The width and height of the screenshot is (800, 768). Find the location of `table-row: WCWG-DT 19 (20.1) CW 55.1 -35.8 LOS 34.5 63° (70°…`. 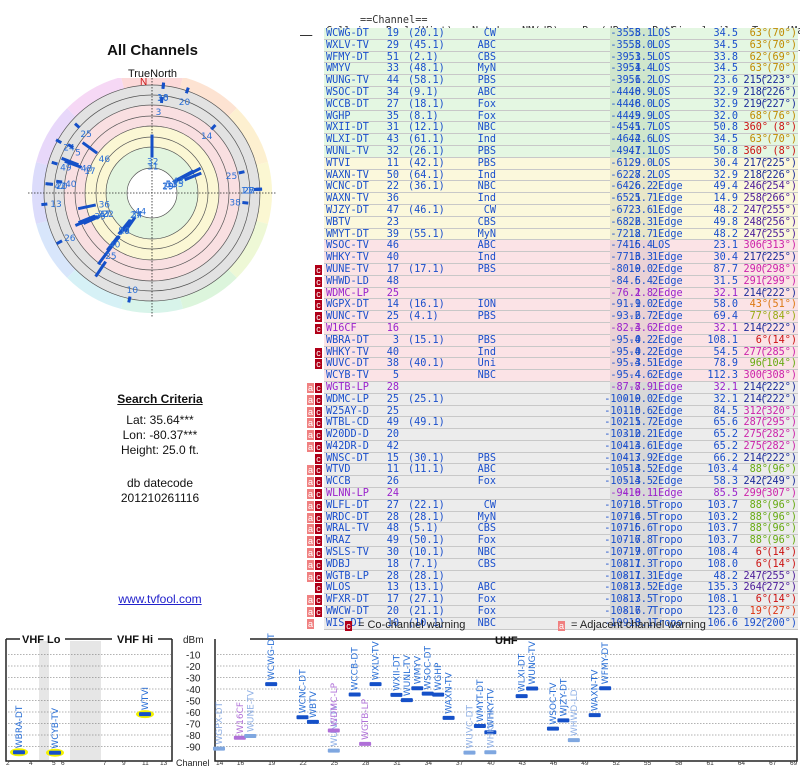

table-row: WCWG-DT 19 (20.1) CW 55.1 -35.8 LOS 34.5 63° (70°… is located at coordinates (550, 34).